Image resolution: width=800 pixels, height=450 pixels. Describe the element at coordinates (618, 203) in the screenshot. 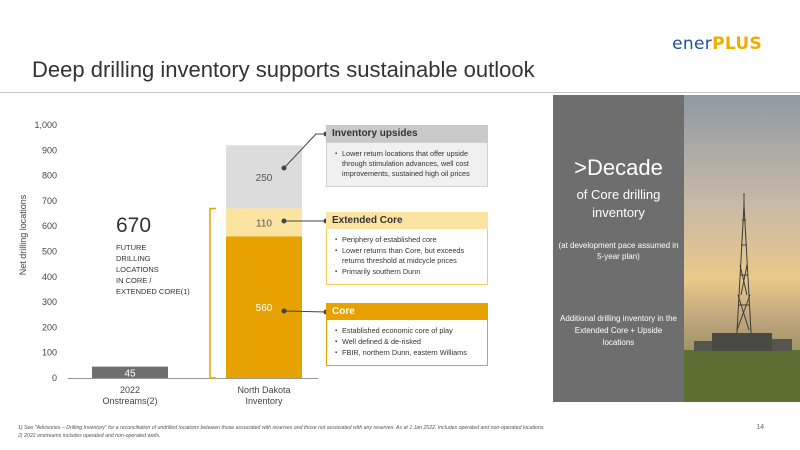

I see `decade-subheading: of Core drilling inventory` at that location.